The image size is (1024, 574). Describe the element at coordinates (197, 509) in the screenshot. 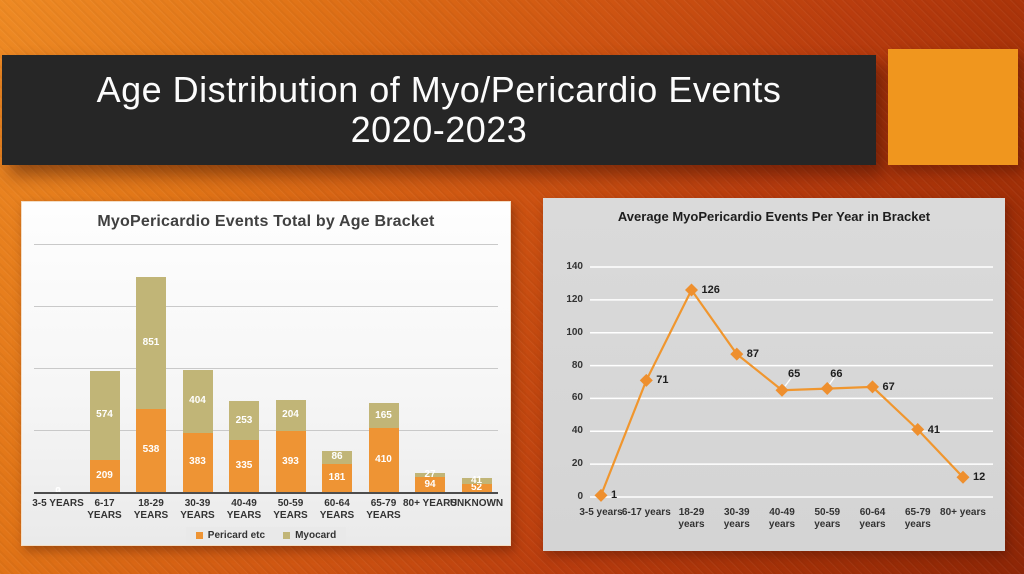

I see `x-axis-label: 30-39 YEARS` at that location.